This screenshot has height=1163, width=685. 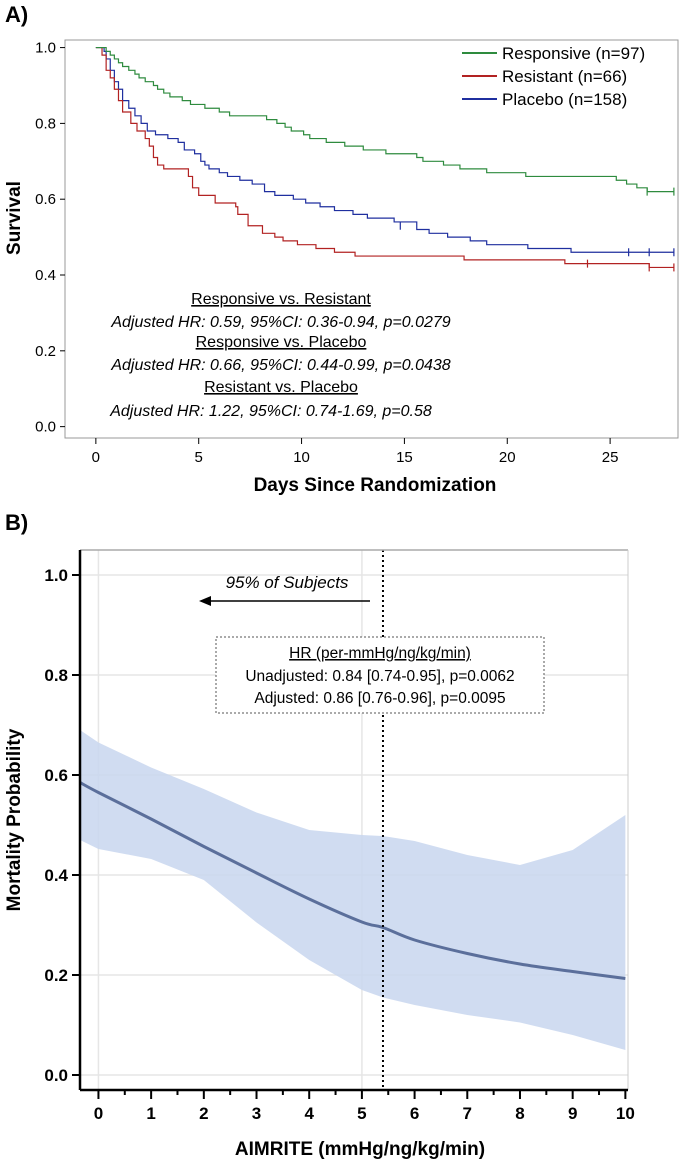 What do you see at coordinates (414, 1113) in the screenshot?
I see `x-tick-label: 6` at bounding box center [414, 1113].